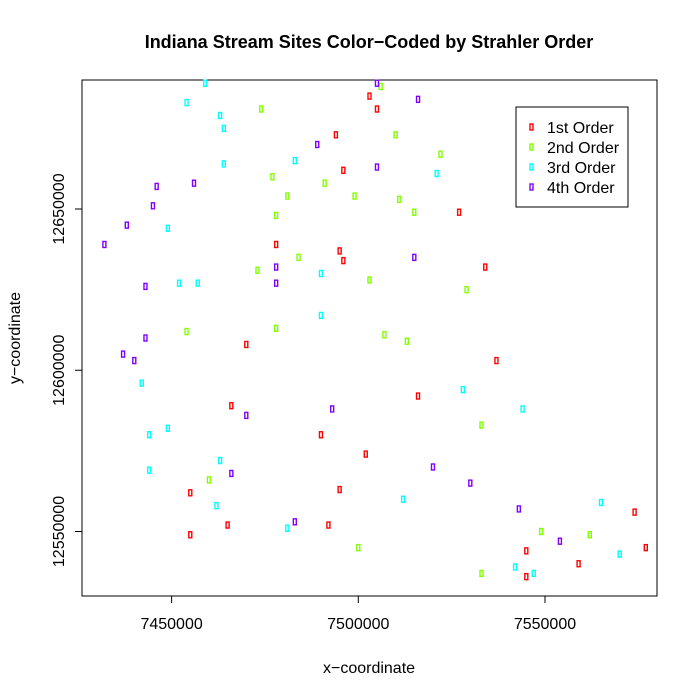 The height and width of the screenshot is (700, 700). I want to click on y-axis: 12550000 12600000 12650000, so click(67, 370).